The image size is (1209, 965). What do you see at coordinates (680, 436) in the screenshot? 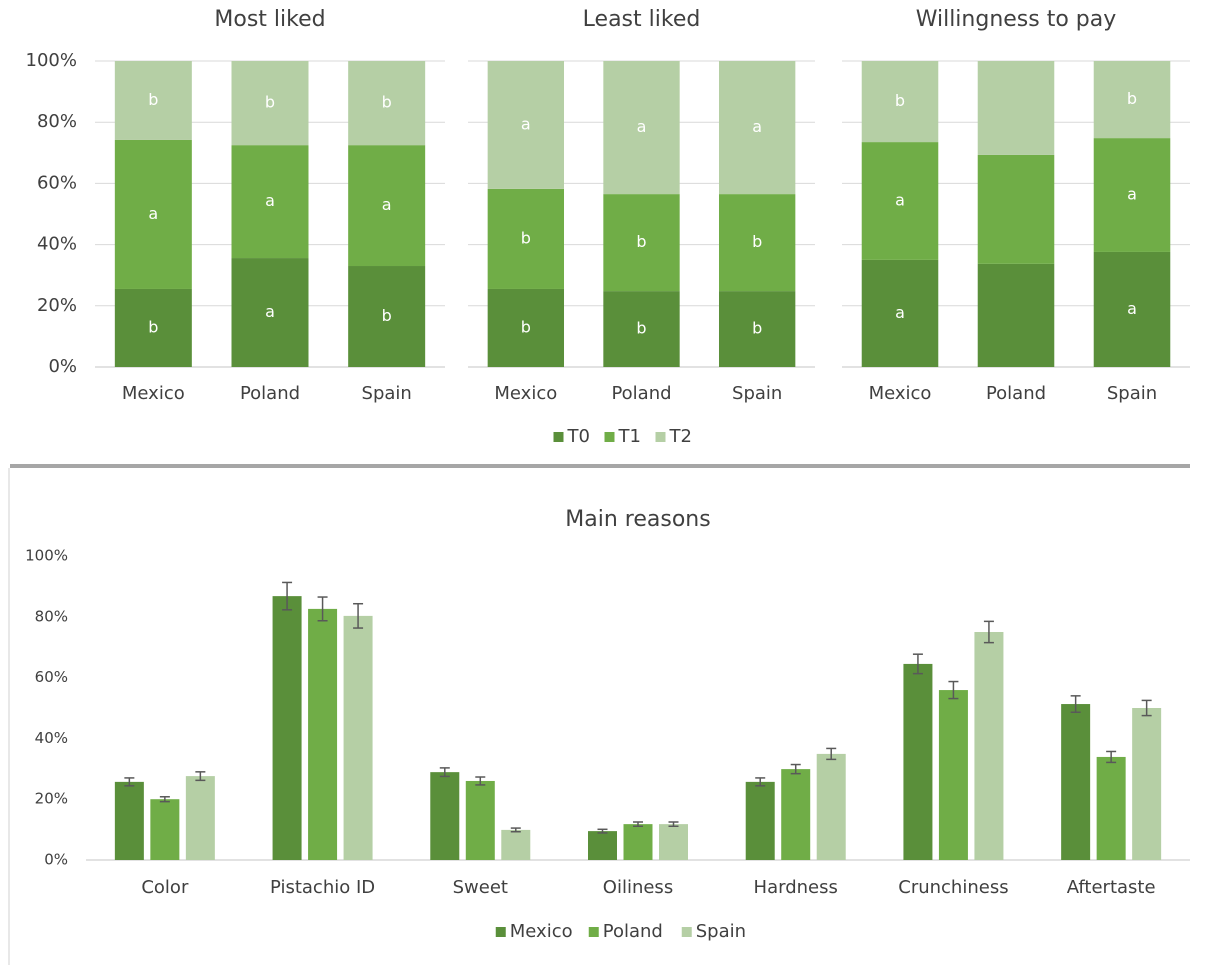
I see `legend-label: T2` at bounding box center [680, 436].